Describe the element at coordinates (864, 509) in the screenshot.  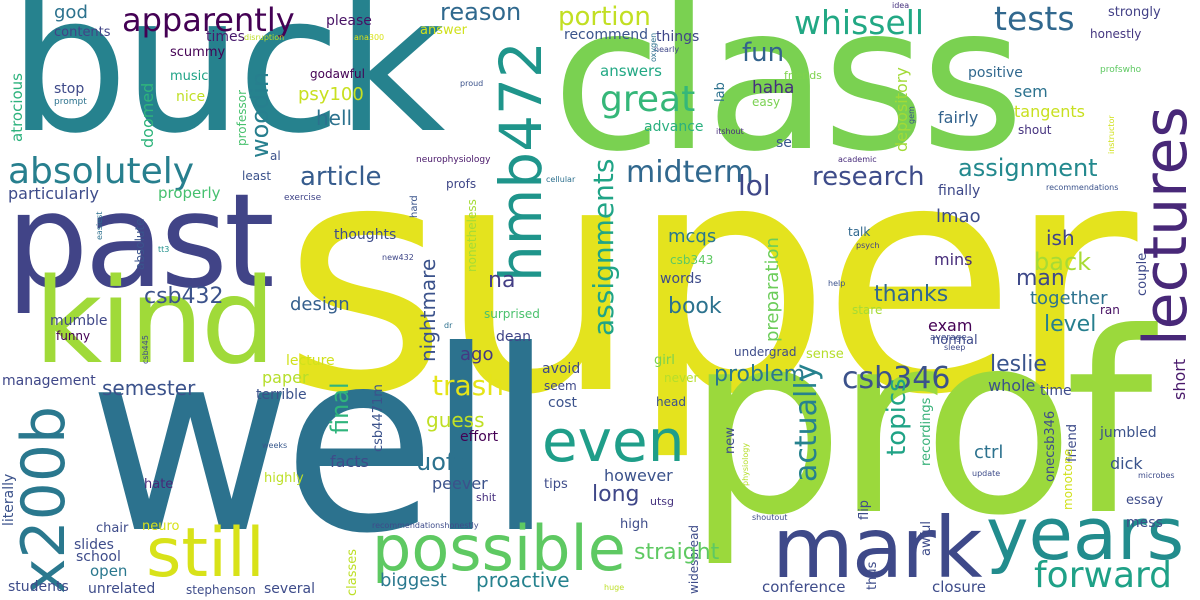
I see `word: flip` at that location.